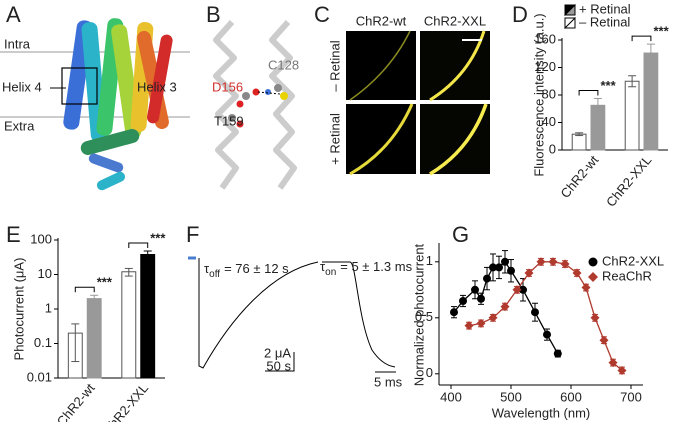  What do you see at coordinates (604, 21) in the screenshot?
I see `legend-label: – Retinal` at bounding box center [604, 21].